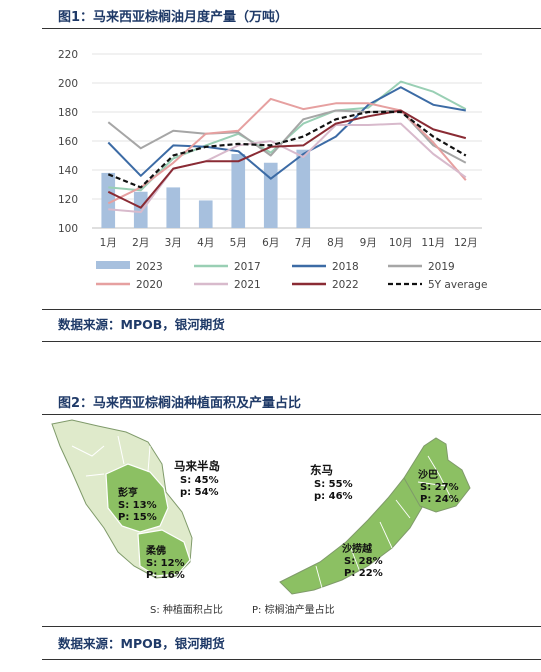 The width and height of the screenshot is (541, 672). What do you see at coordinates (173, 207) in the screenshot?
I see `bar-3月` at bounding box center [173, 207].